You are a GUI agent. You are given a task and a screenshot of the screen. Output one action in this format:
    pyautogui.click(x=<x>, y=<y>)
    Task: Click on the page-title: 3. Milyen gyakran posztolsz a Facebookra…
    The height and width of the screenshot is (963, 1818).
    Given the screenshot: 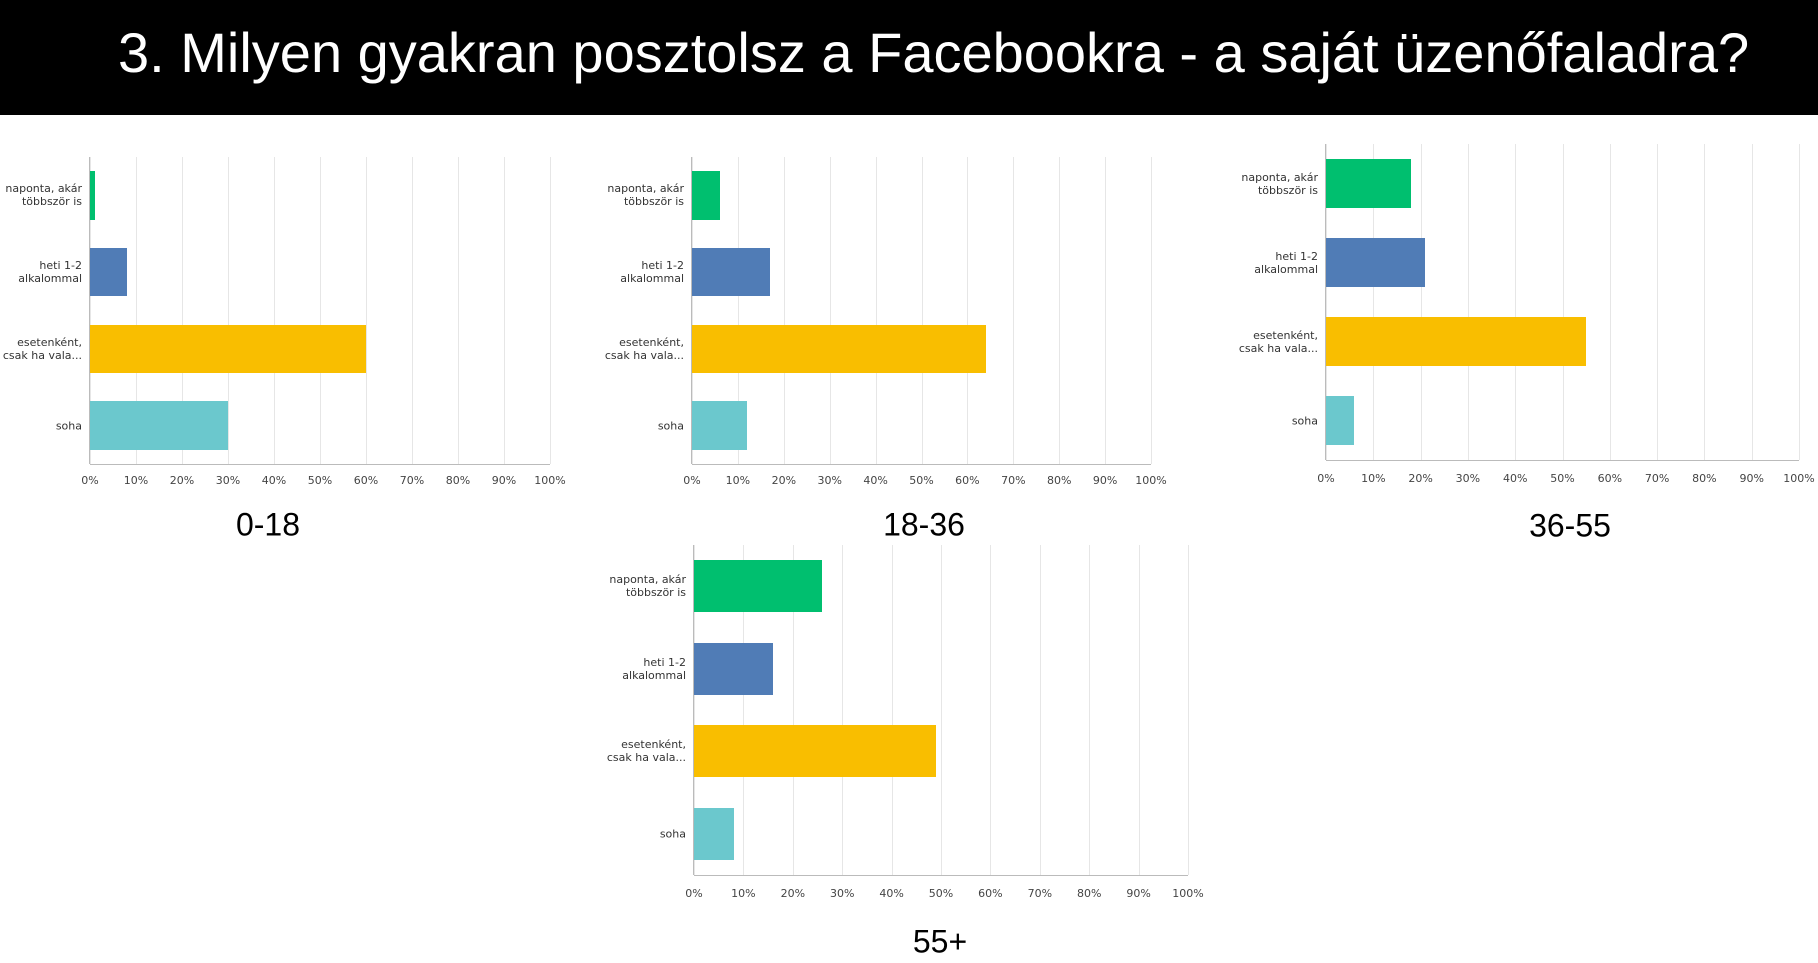 What is the action you would take?
    pyautogui.click(x=934, y=52)
    